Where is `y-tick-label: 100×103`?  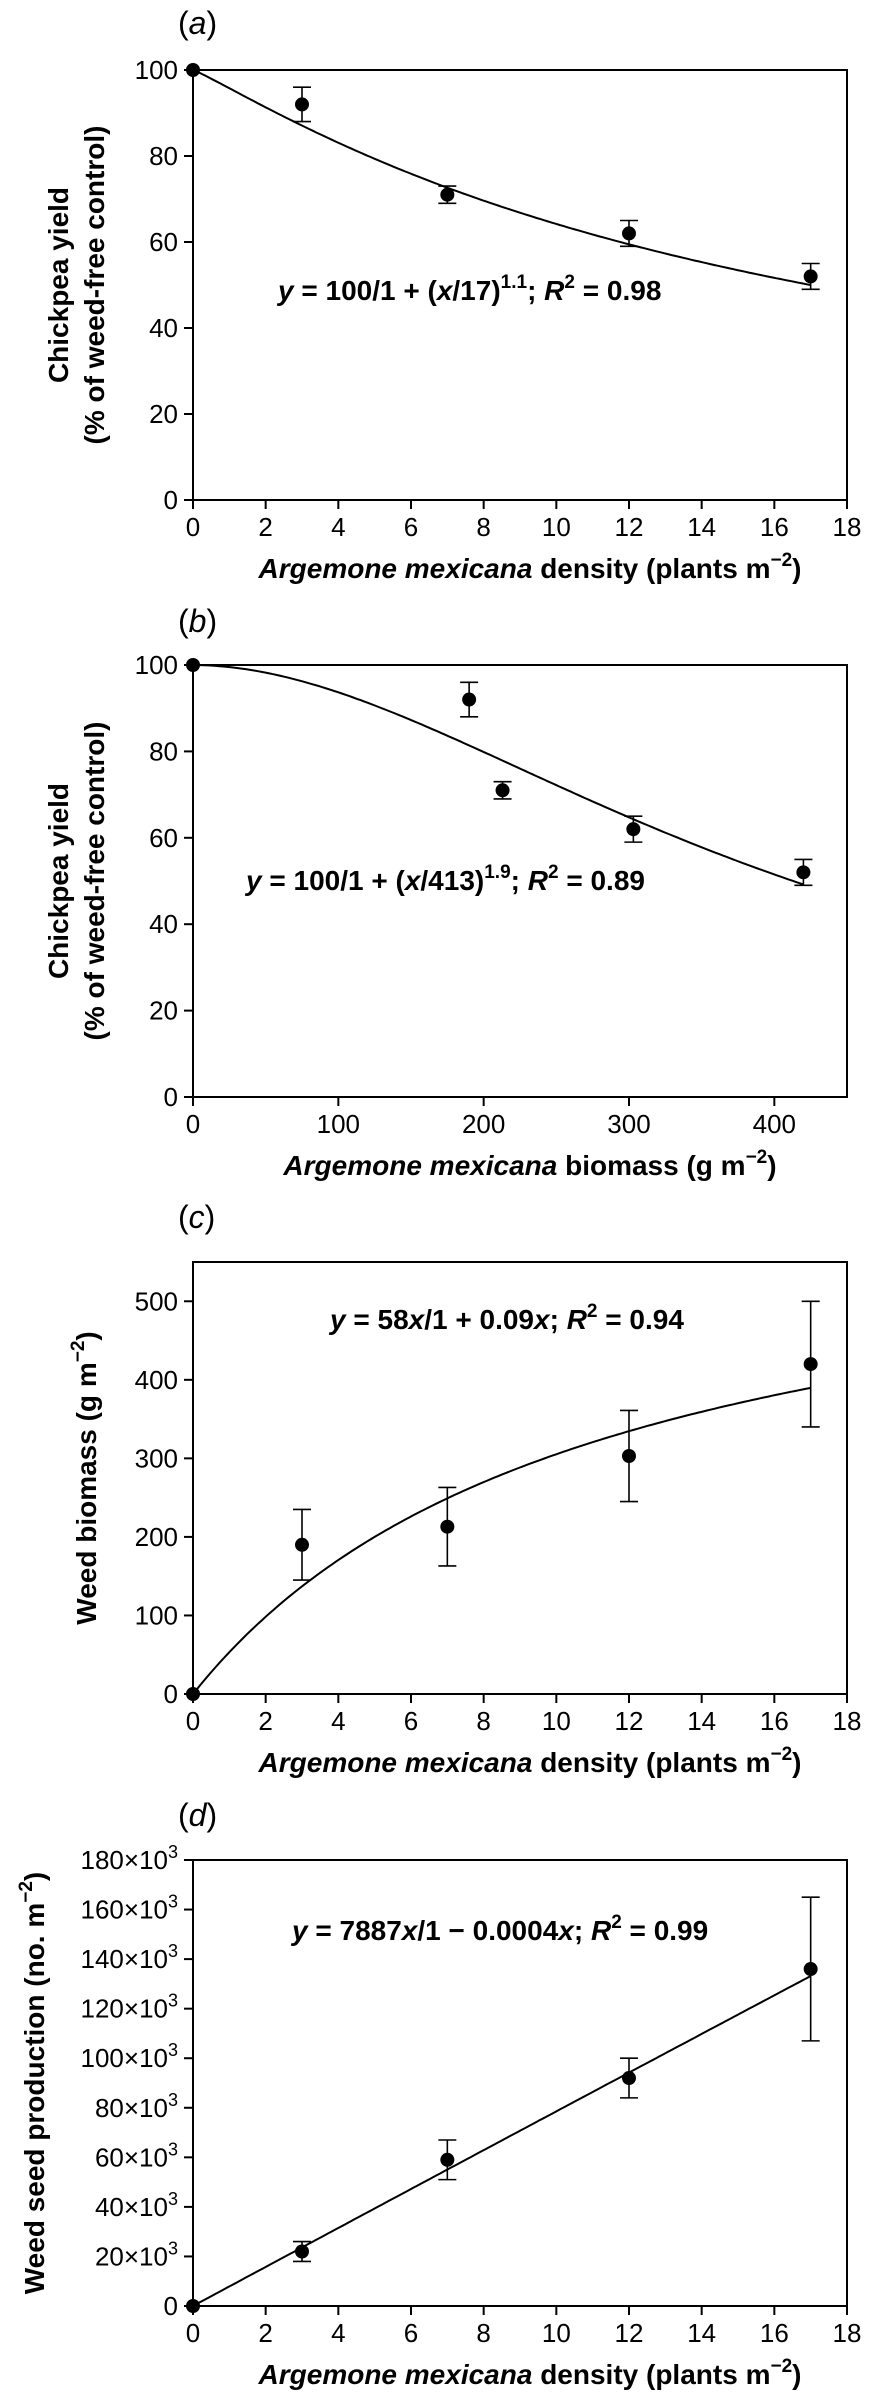
y-tick-label: 100×103 is located at coordinates (130, 2056).